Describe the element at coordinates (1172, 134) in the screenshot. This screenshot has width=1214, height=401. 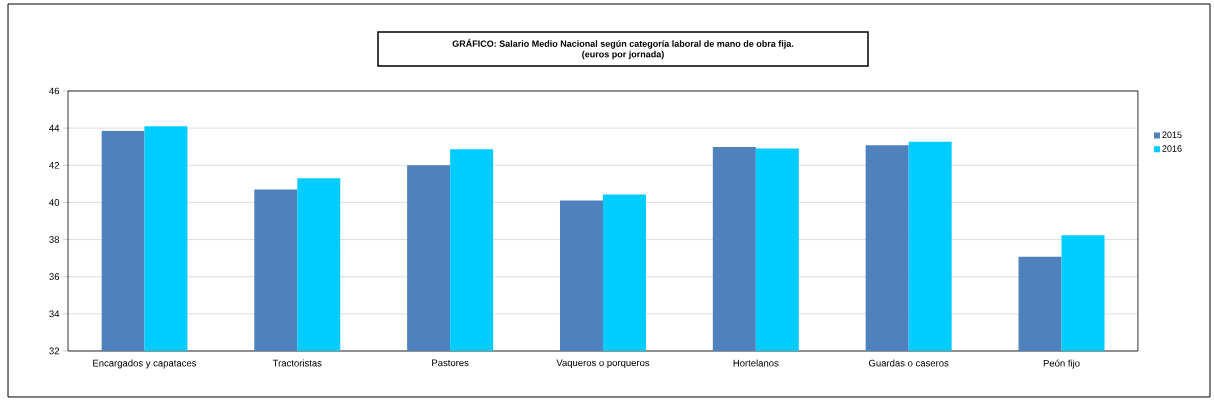
I see `legend-label: 2015` at that location.